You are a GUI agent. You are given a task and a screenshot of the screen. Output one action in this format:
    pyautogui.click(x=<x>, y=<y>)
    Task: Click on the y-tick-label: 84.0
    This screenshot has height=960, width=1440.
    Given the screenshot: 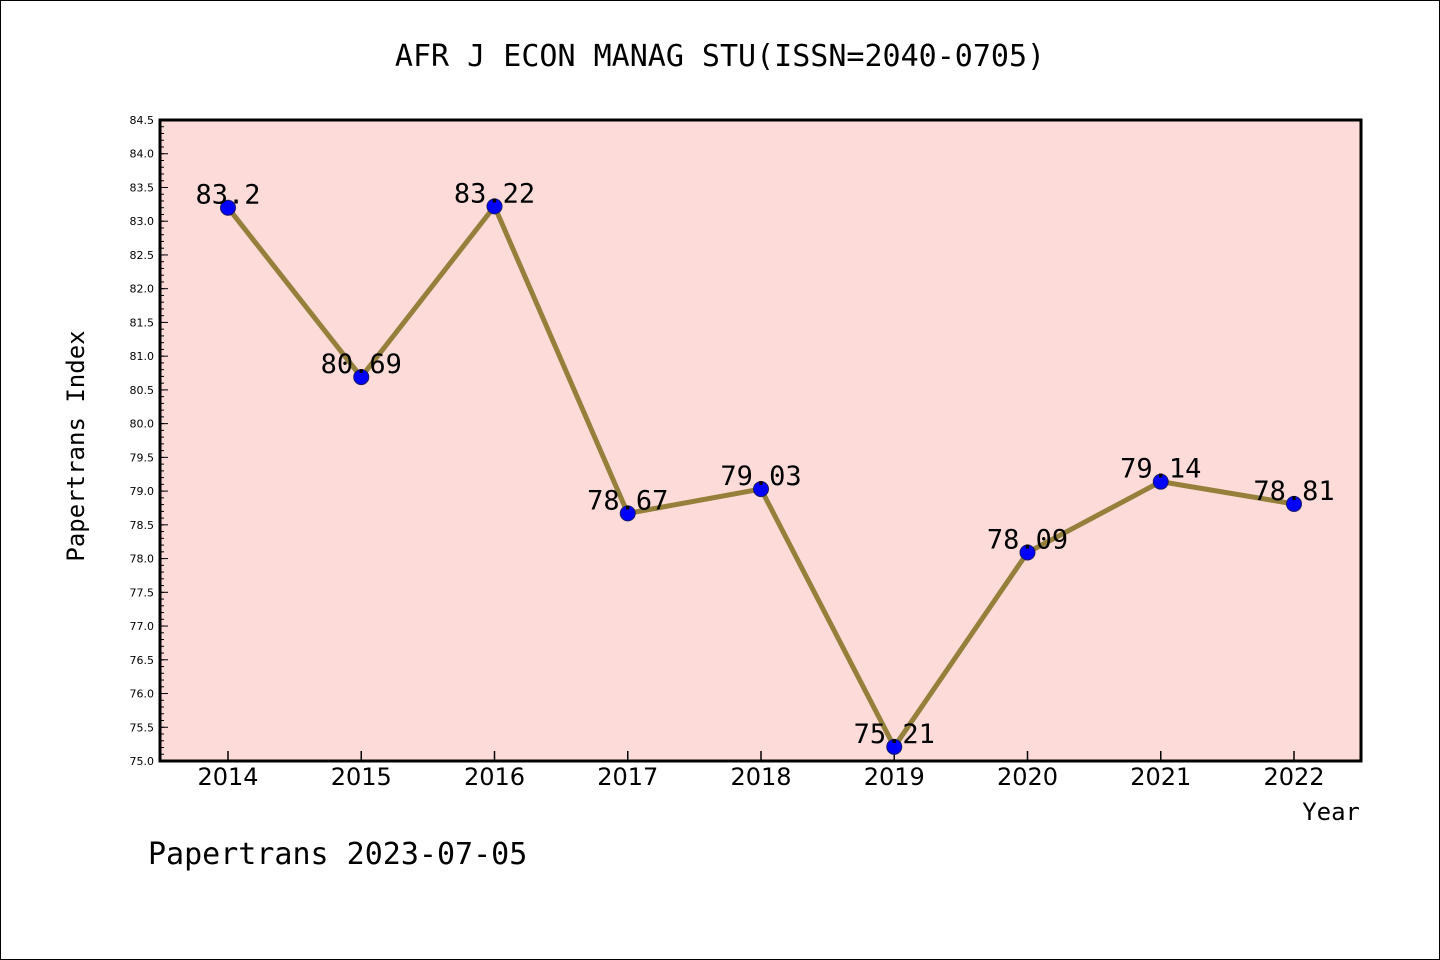 What is the action you would take?
    pyautogui.click(x=142, y=154)
    